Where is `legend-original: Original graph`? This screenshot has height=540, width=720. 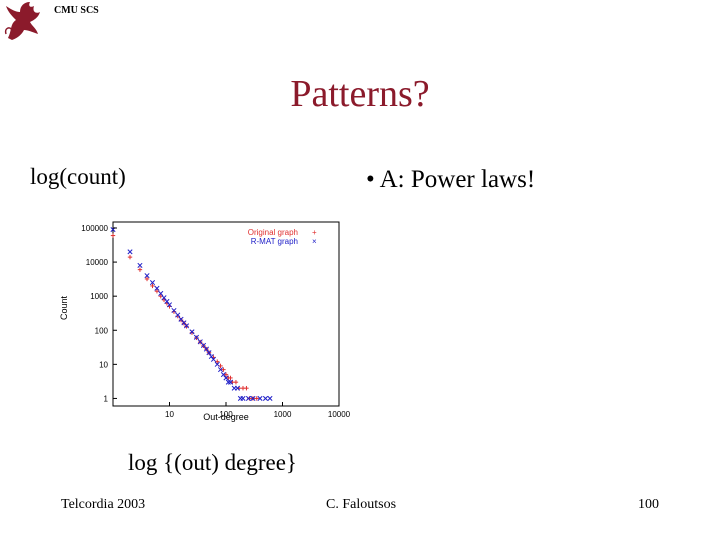
legend-original: Original graph is located at coordinates (273, 232).